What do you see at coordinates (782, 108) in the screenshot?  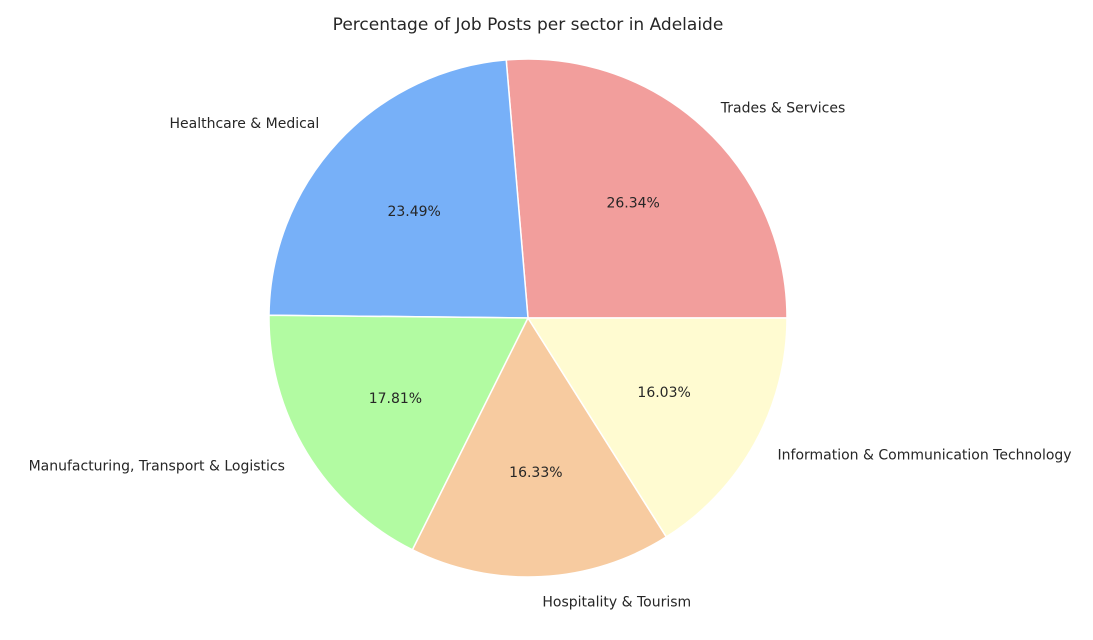 I see `pie-category-label-trades-and-services: Trades & Services` at bounding box center [782, 108].